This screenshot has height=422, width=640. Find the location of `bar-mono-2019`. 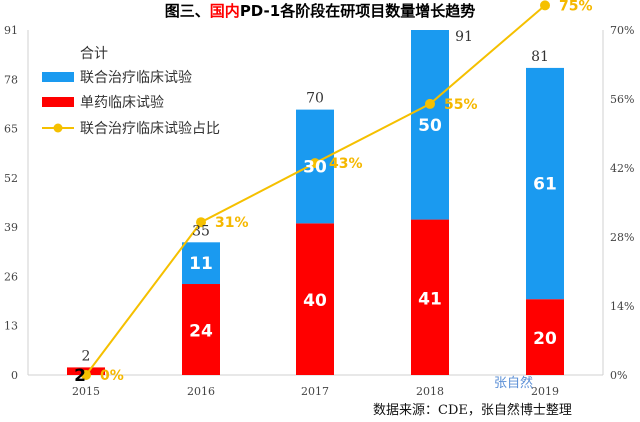

bar-mono-2019 is located at coordinates (545, 337).